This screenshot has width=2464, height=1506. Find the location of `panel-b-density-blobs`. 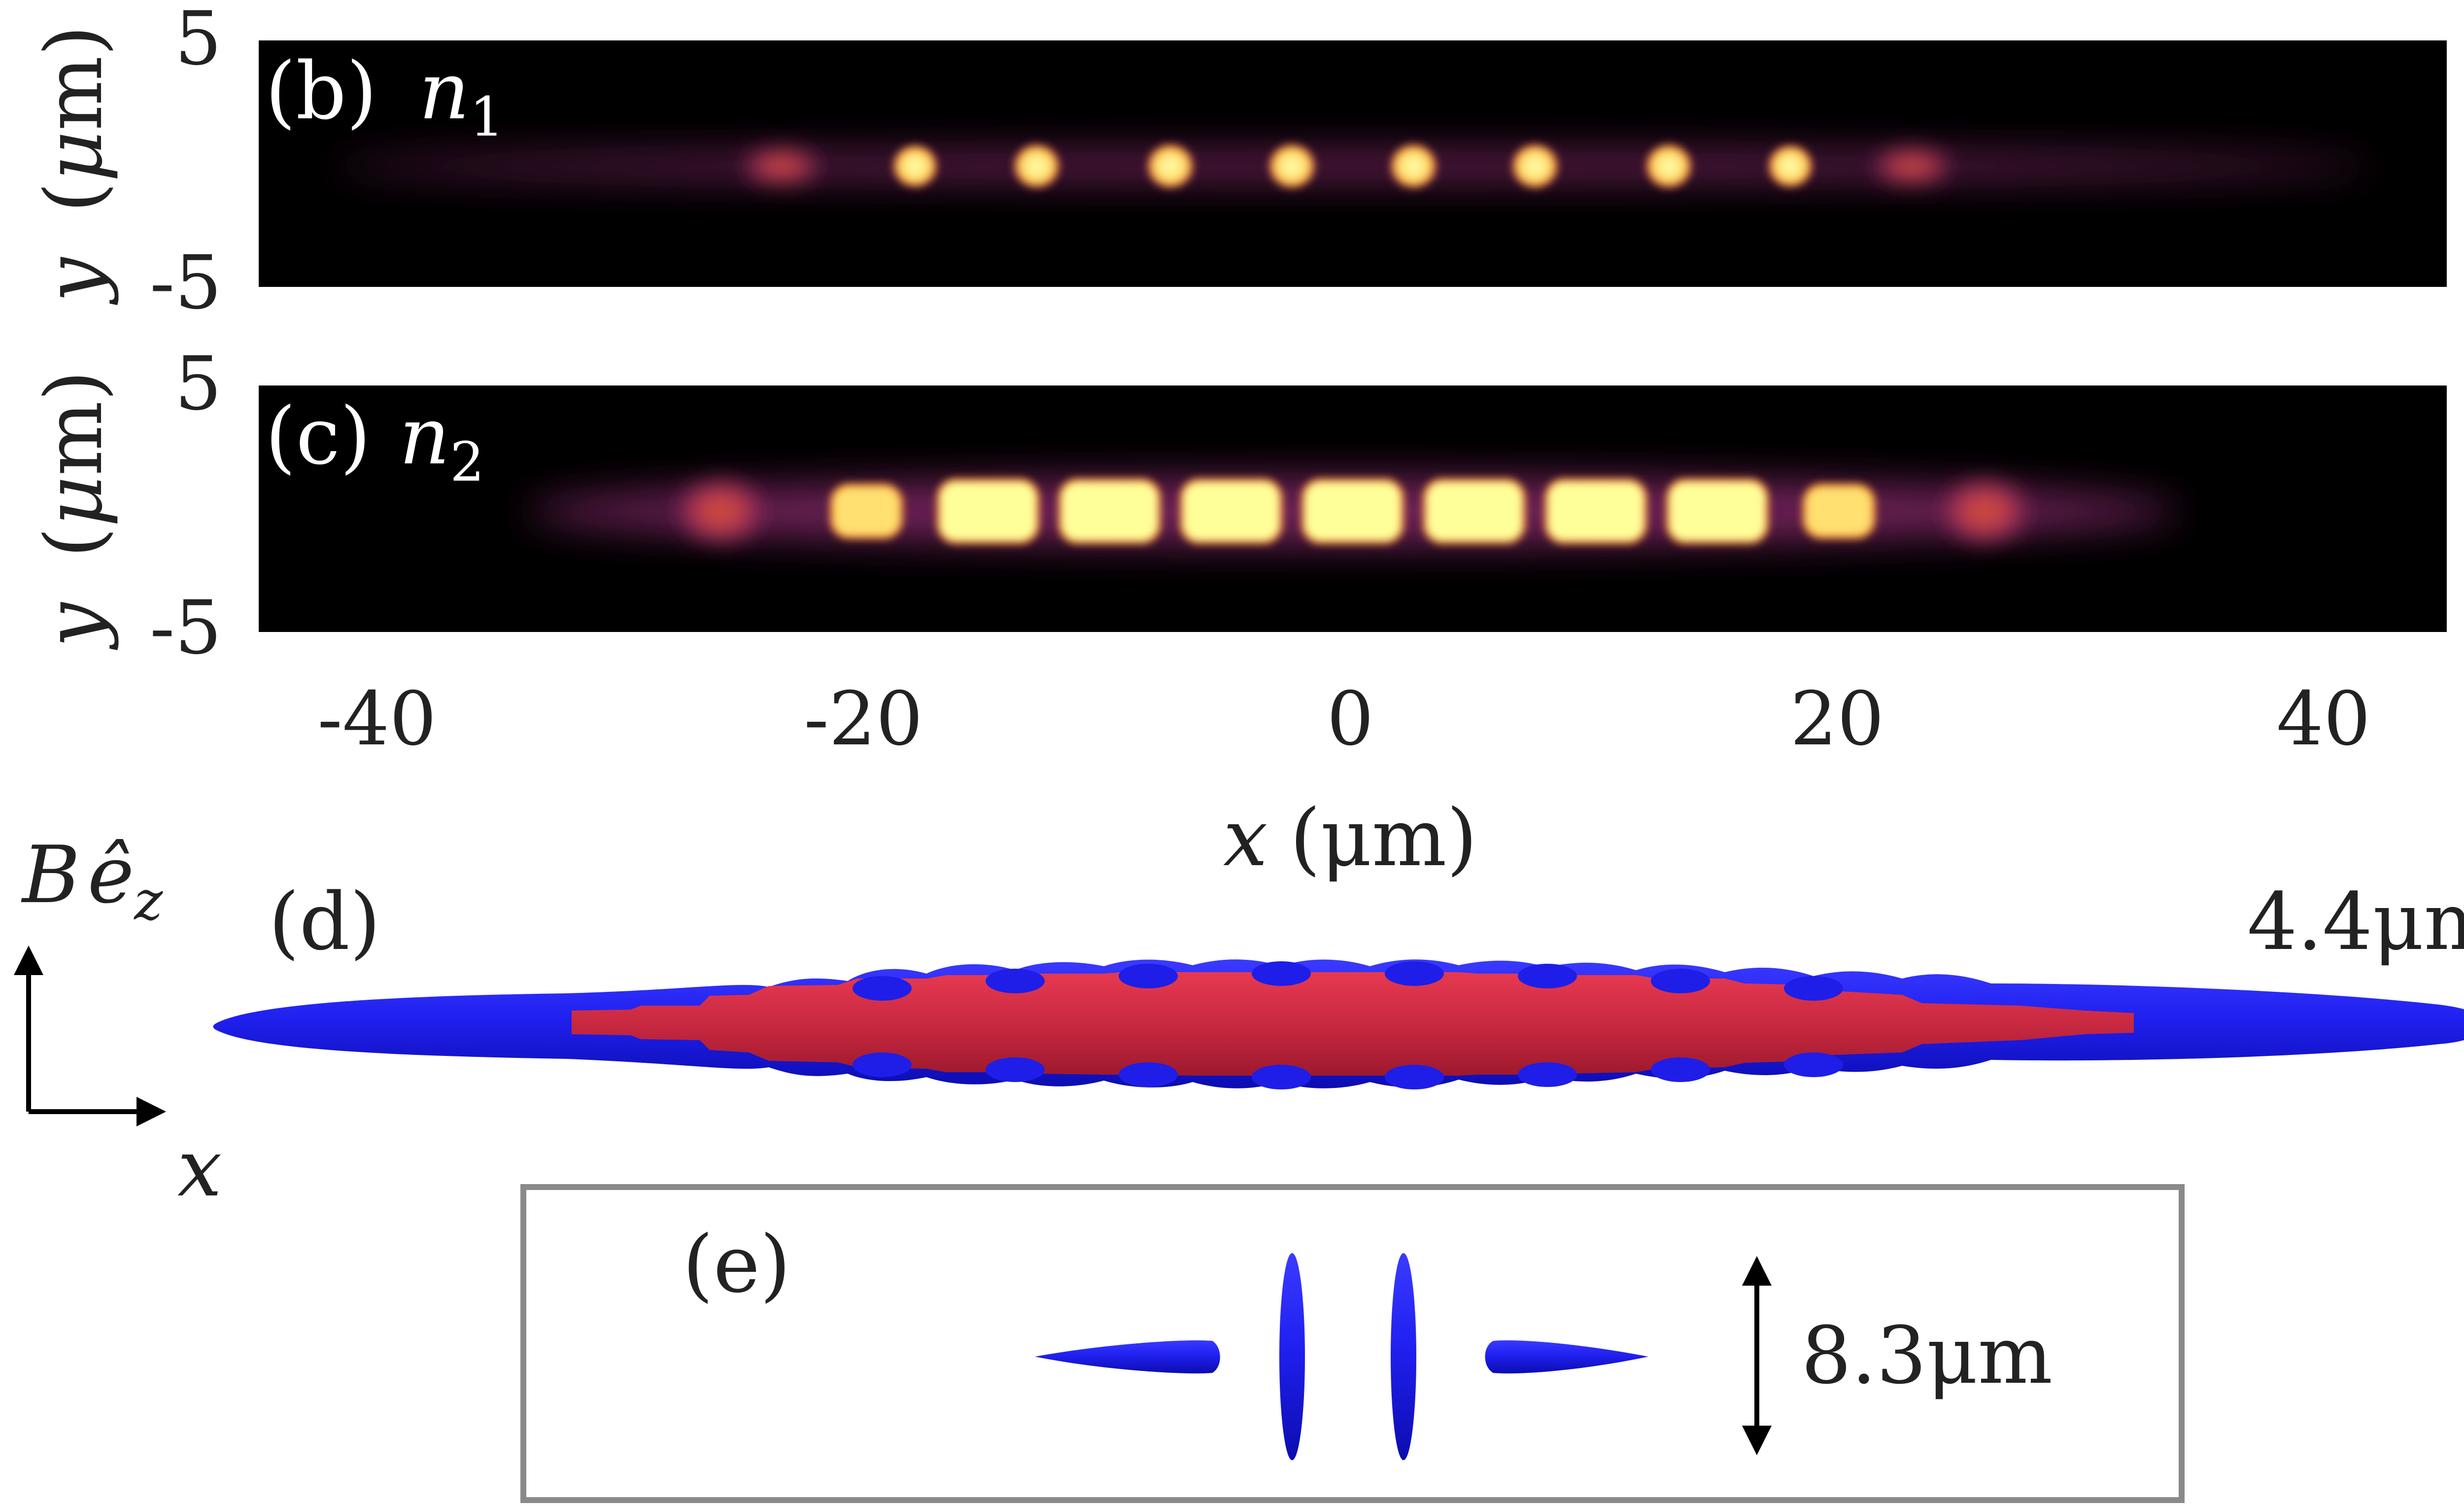

panel-b-density-blobs is located at coordinates (1353, 166).